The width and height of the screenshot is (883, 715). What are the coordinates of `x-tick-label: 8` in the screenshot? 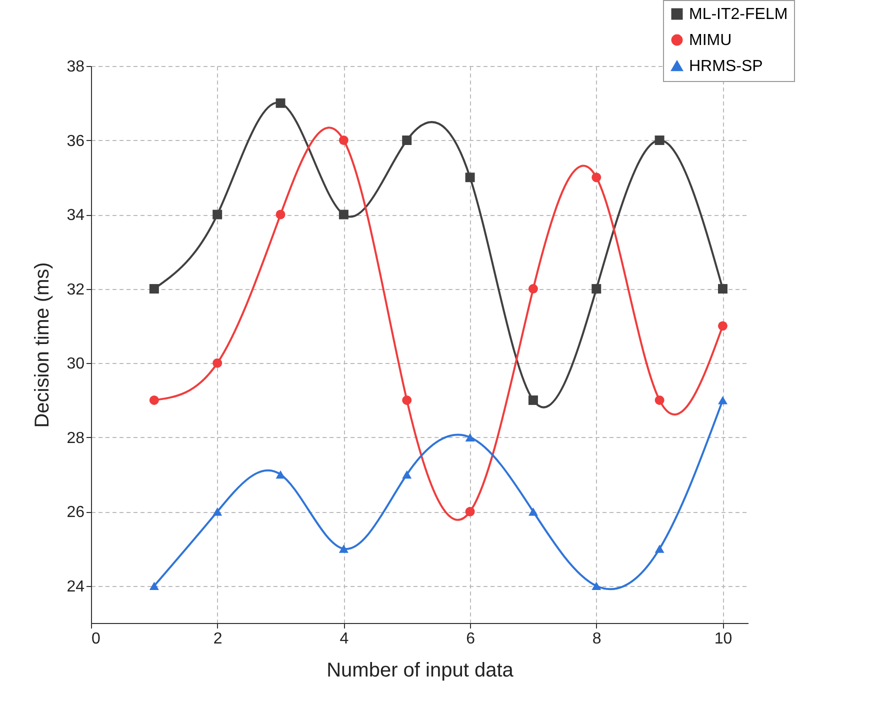 It's located at (597, 639).